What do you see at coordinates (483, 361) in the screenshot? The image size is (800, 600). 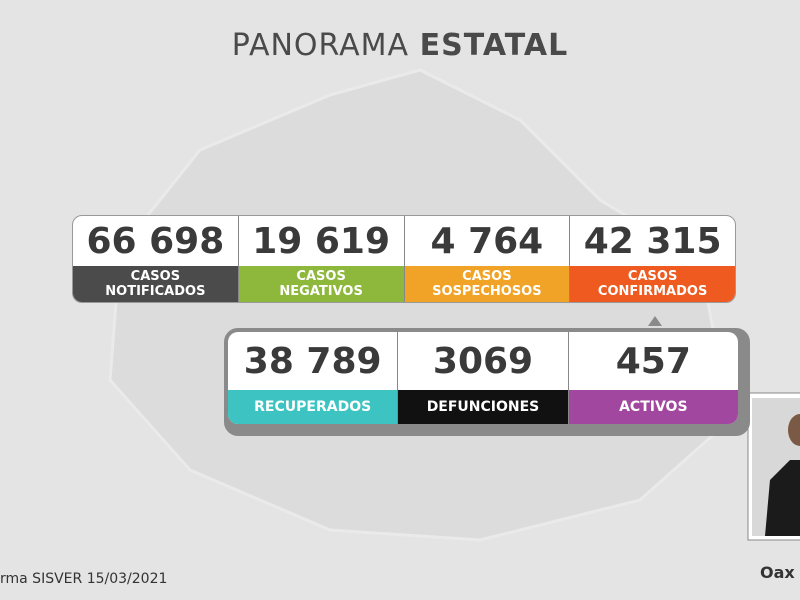 I see `stat-number: 3069` at bounding box center [483, 361].